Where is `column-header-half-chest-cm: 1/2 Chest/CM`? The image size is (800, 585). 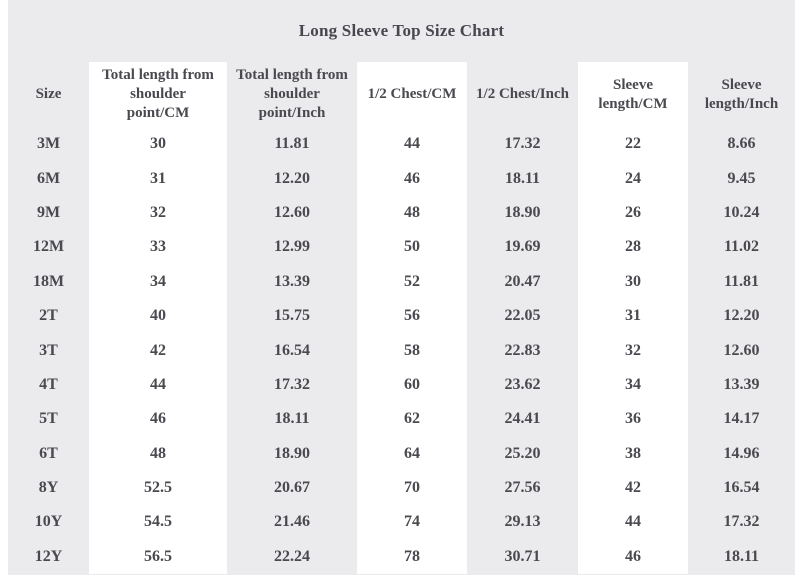
column-header-half-chest-cm: 1/2 Chest/CM is located at coordinates (412, 94).